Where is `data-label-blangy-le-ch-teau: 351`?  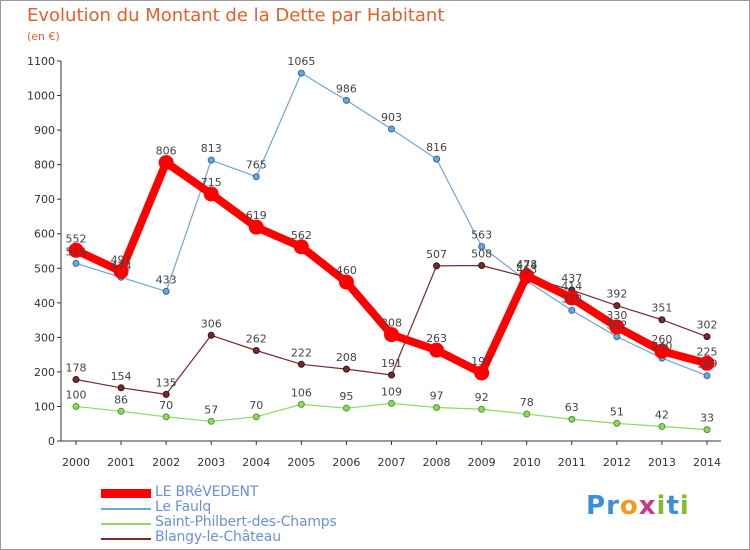 data-label-blangy-le-ch-teau: 351 is located at coordinates (661, 308).